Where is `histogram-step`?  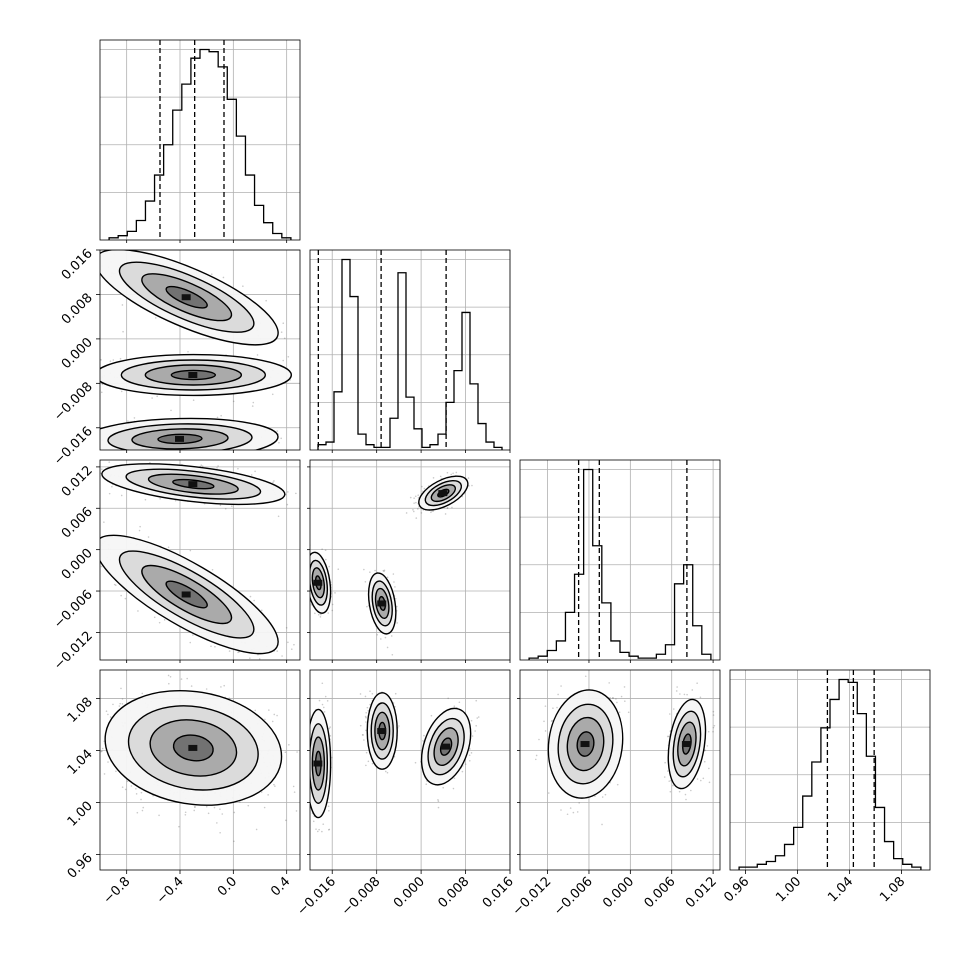 histogram-step is located at coordinates (200, 144).